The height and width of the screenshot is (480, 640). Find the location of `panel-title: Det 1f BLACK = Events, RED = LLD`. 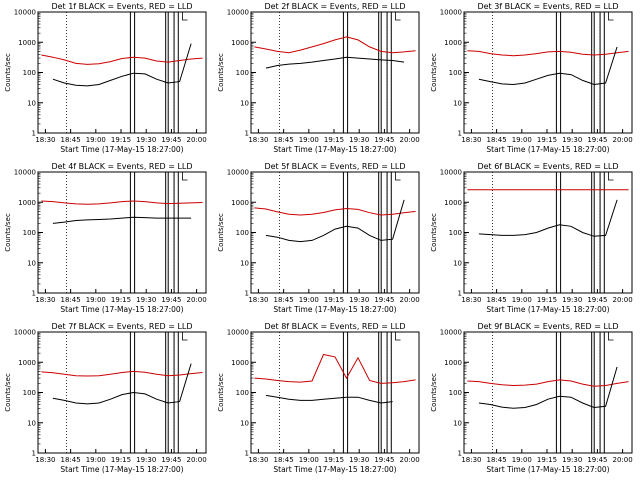

panel-title: Det 1f BLACK = Events, RED = LLD is located at coordinates (121, 6).